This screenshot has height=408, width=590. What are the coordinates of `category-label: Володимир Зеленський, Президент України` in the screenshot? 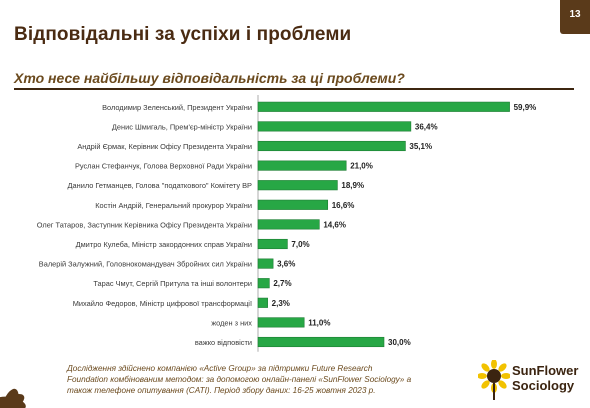 It's located at (177, 107).